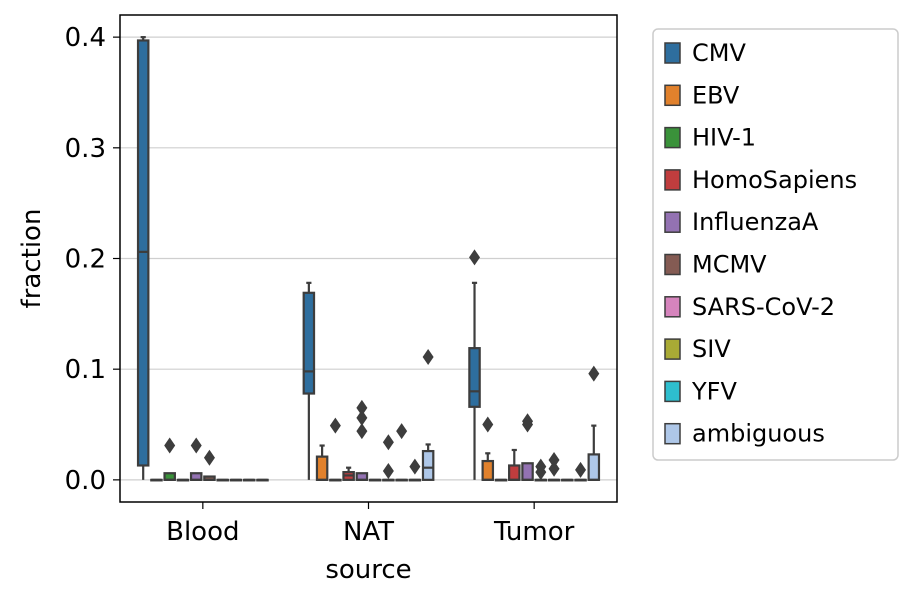  Describe the element at coordinates (85, 149) in the screenshot. I see `y-tick-label: 0.3` at that location.